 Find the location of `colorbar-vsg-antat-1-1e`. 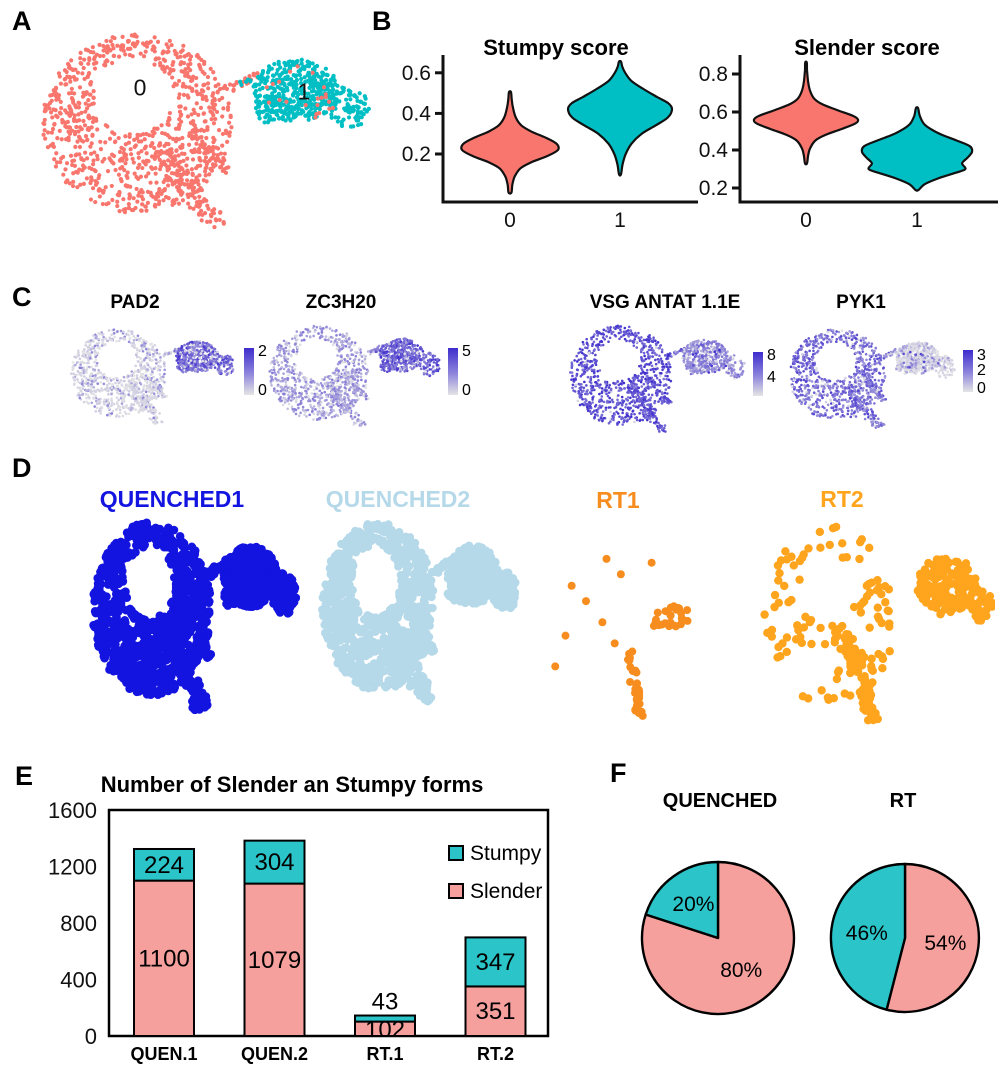

colorbar-vsg-antat-1-1e is located at coordinates (758, 374).